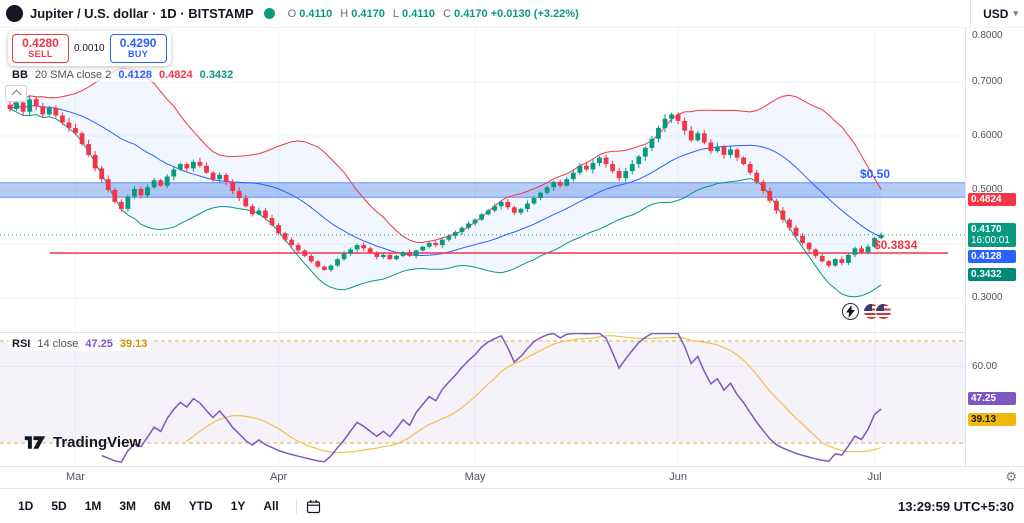  What do you see at coordinates (1015, 13) in the screenshot?
I see `chevron-down-icon: ▾` at bounding box center [1015, 13].